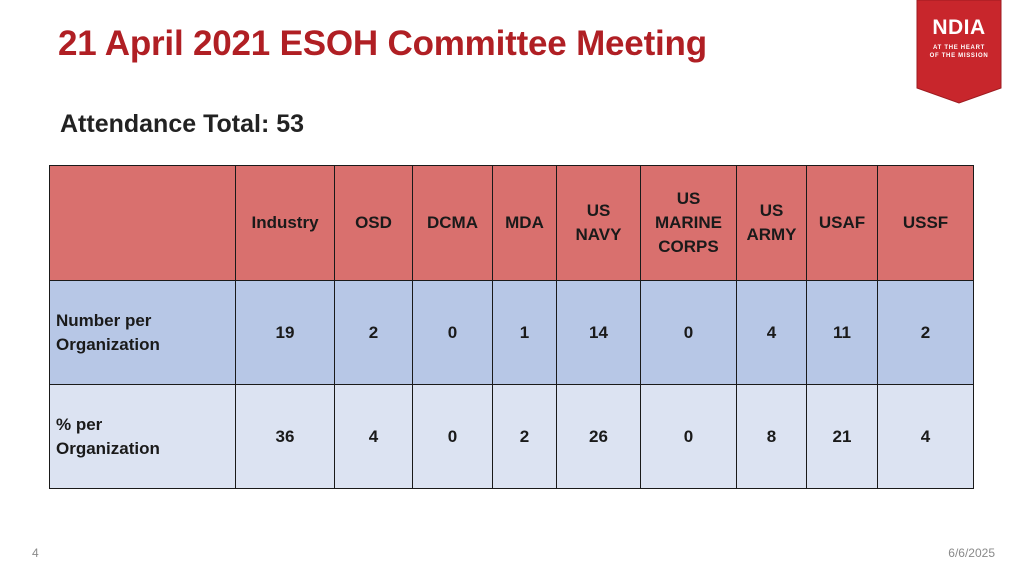  What do you see at coordinates (382, 43) in the screenshot?
I see `slide-title: 21 April 2021 ESOH Committee Meeting` at bounding box center [382, 43].